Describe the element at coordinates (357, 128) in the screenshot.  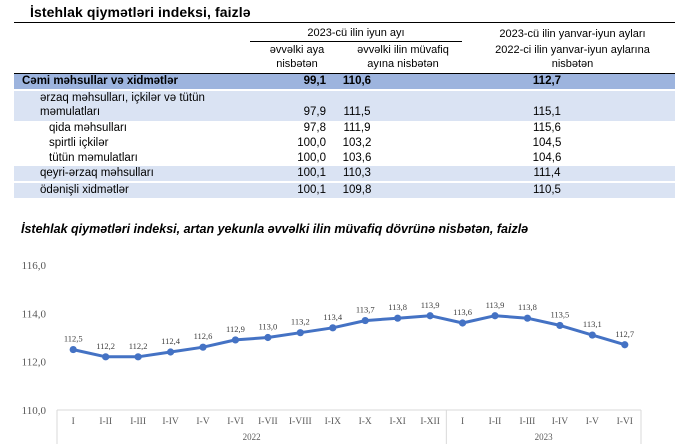
I see `row-value-yoy: 111,9` at that location.